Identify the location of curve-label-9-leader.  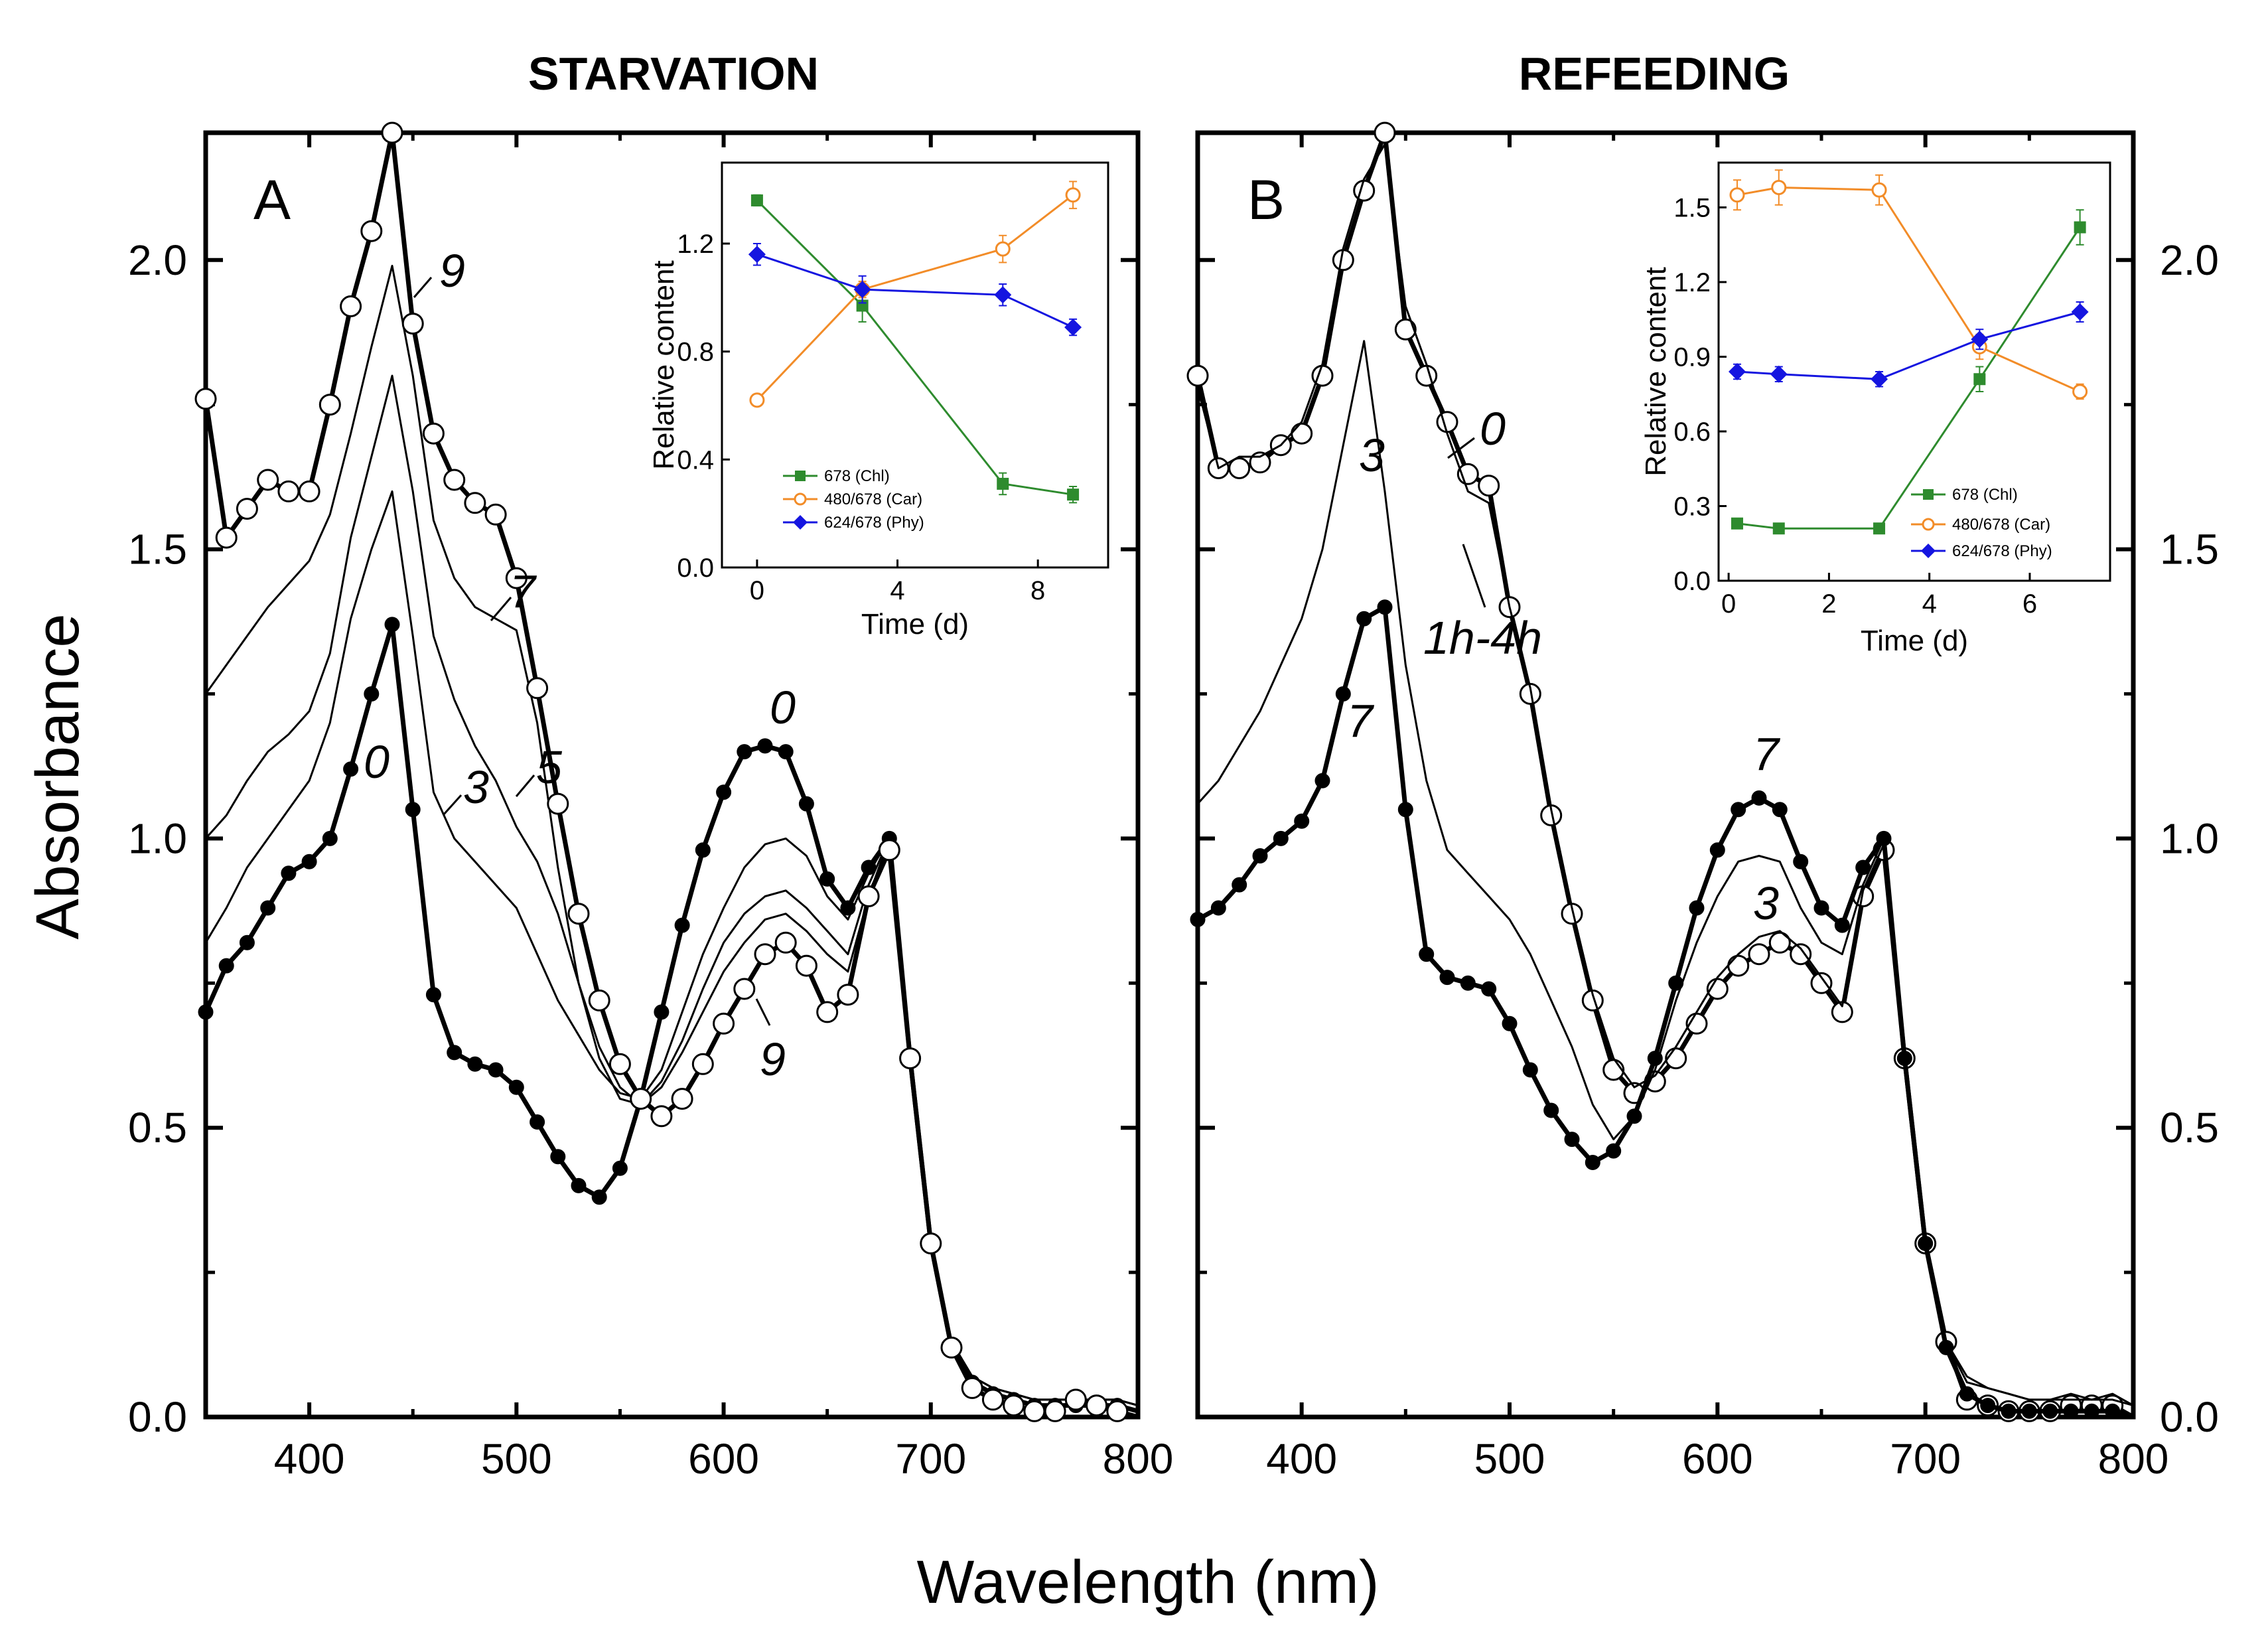
(423, 287).